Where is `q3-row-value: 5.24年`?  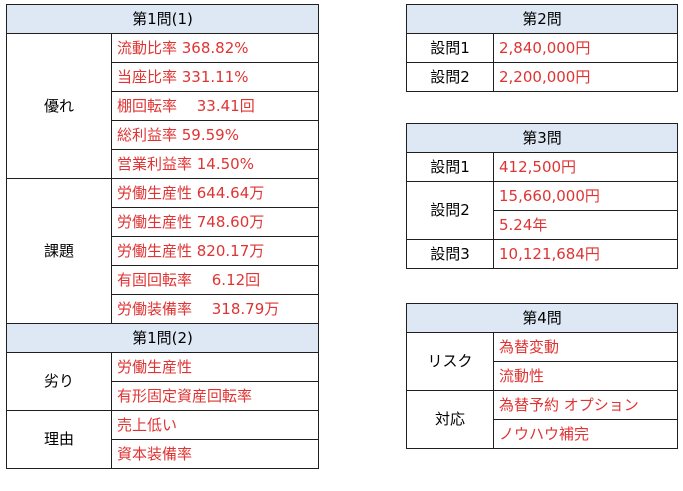
q3-row-value: 5.24年 is located at coordinates (585, 225).